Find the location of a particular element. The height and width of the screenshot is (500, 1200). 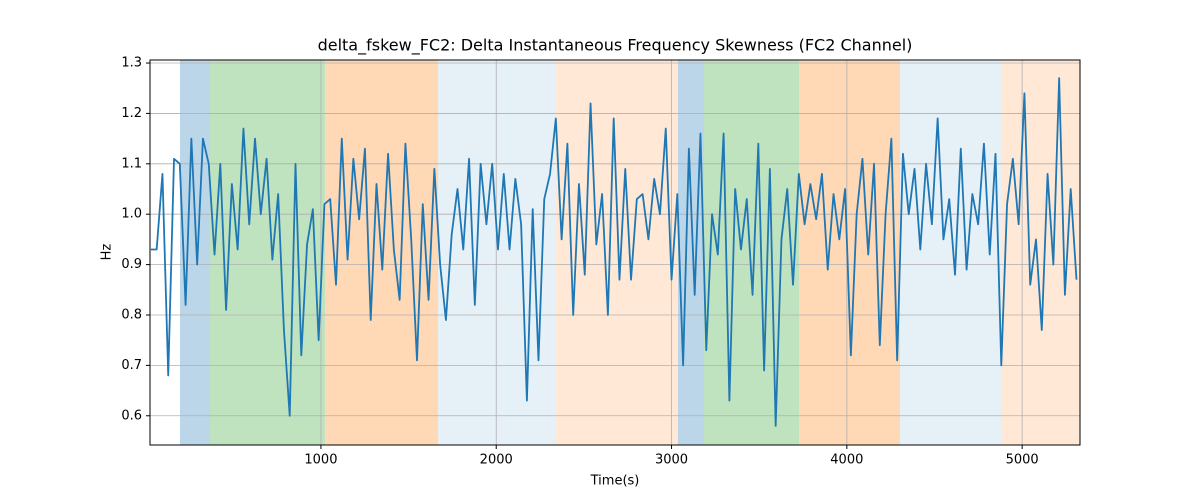

y-tick-label: 0.8 is located at coordinates (131, 314).